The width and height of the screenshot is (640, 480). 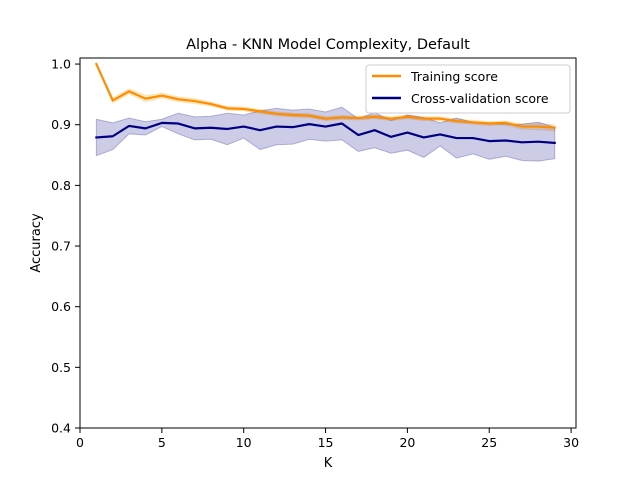 I want to click on x-tick-label: 10, so click(x=244, y=442).